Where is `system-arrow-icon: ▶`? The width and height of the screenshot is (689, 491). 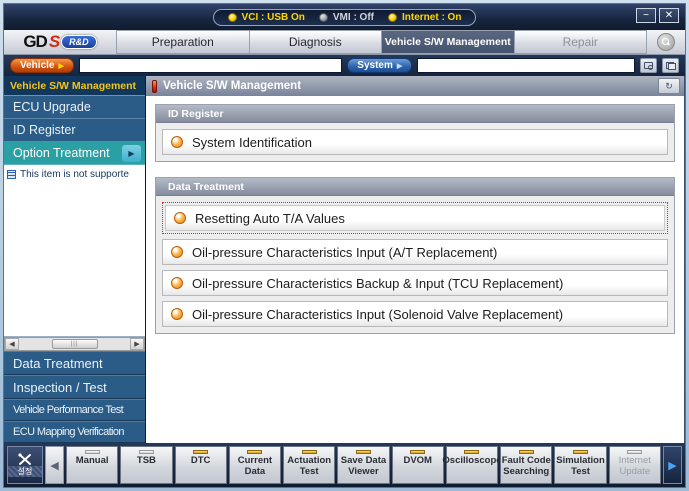
system-arrow-icon: ▶ is located at coordinates (399, 66).